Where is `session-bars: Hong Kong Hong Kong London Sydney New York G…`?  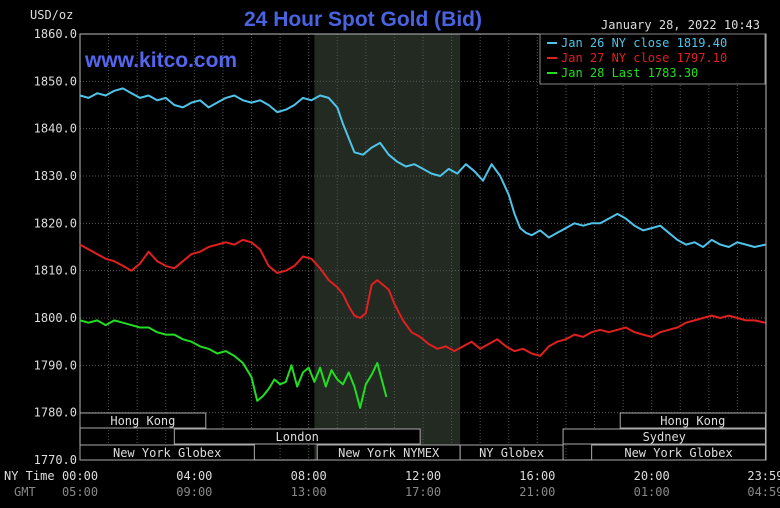
session-bars: Hong Kong Hong Kong London Sydney New York G… is located at coordinates (422, 436).